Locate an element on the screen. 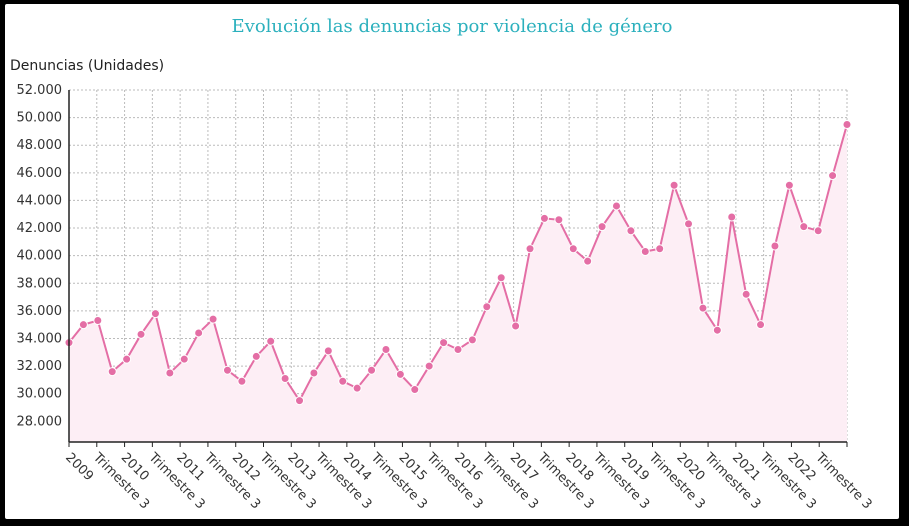 Image resolution: width=909 pixels, height=526 pixels. y-tick-label: 32.000 is located at coordinates (40, 366).